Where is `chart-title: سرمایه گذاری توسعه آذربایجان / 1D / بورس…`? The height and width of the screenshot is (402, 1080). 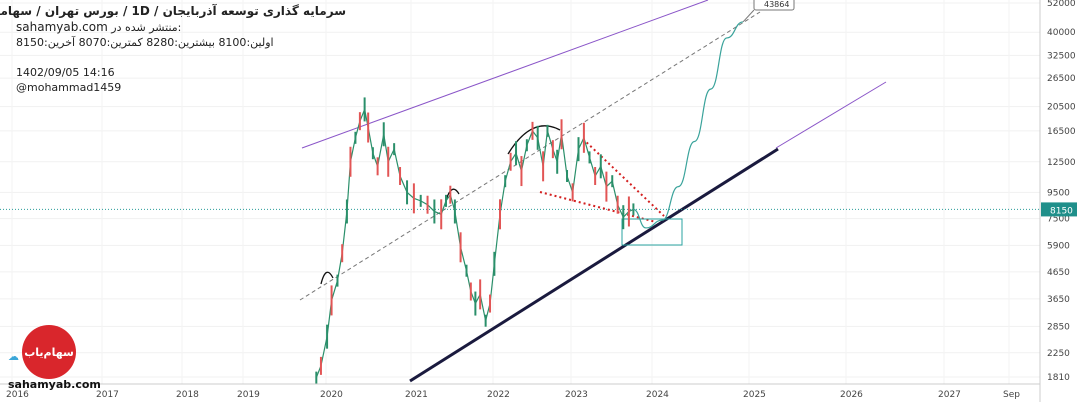 chart-title: سرمایه گذاری توسعه آذربایجان / 1D / بورس… is located at coordinates (173, 11).